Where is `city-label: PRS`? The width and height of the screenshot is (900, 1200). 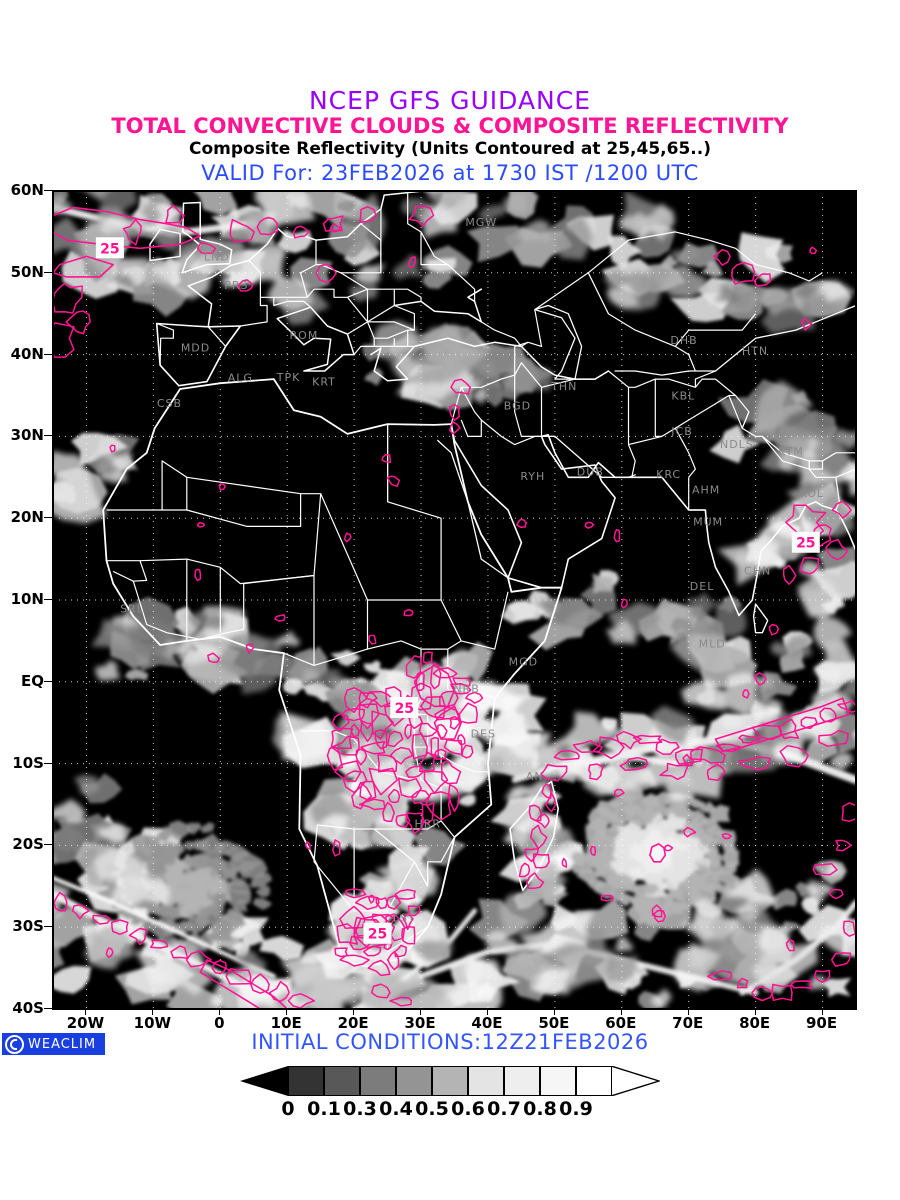
city-label: PRS is located at coordinates (236, 285).